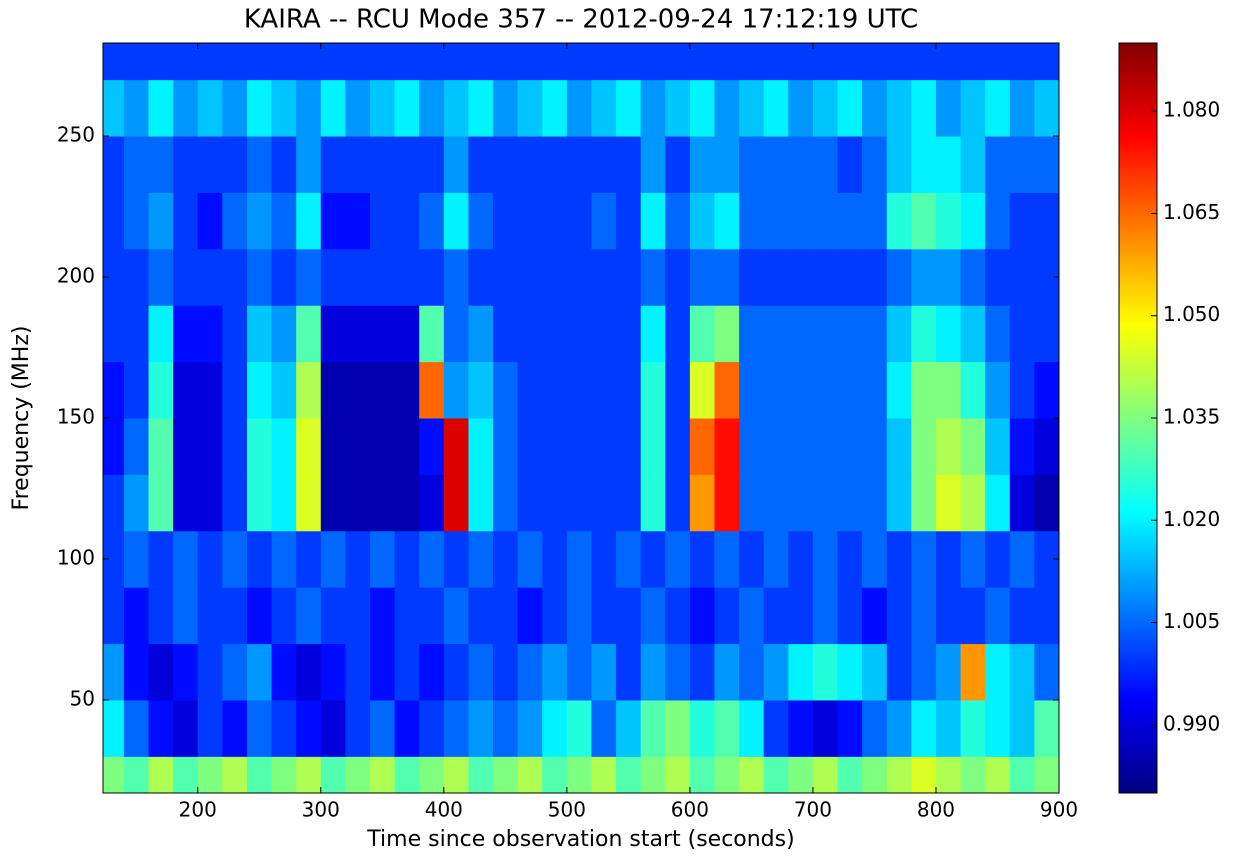 The width and height of the screenshot is (1245, 858). Describe the element at coordinates (82, 698) in the screenshot. I see `y-tick-label: 50` at that location.